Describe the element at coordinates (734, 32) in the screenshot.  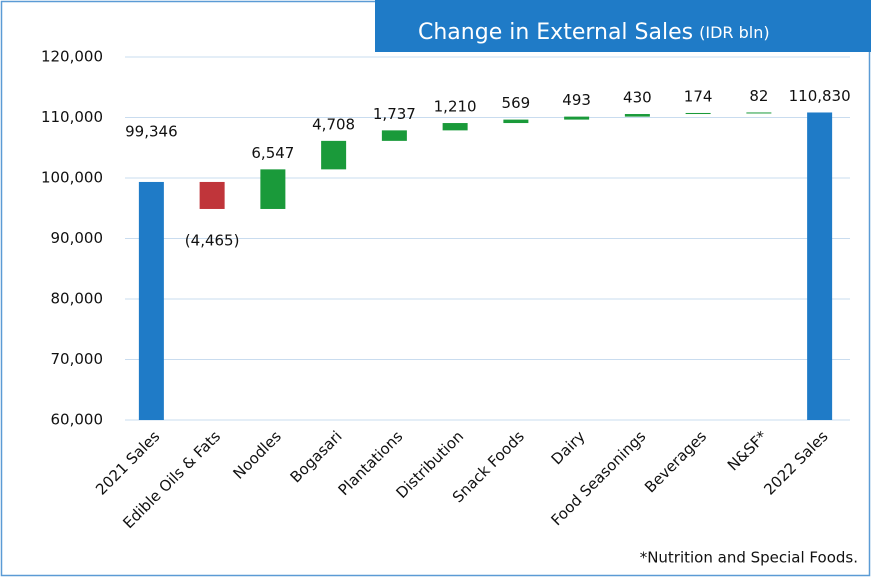
I see `title-unit: (IDR bln)` at that location.